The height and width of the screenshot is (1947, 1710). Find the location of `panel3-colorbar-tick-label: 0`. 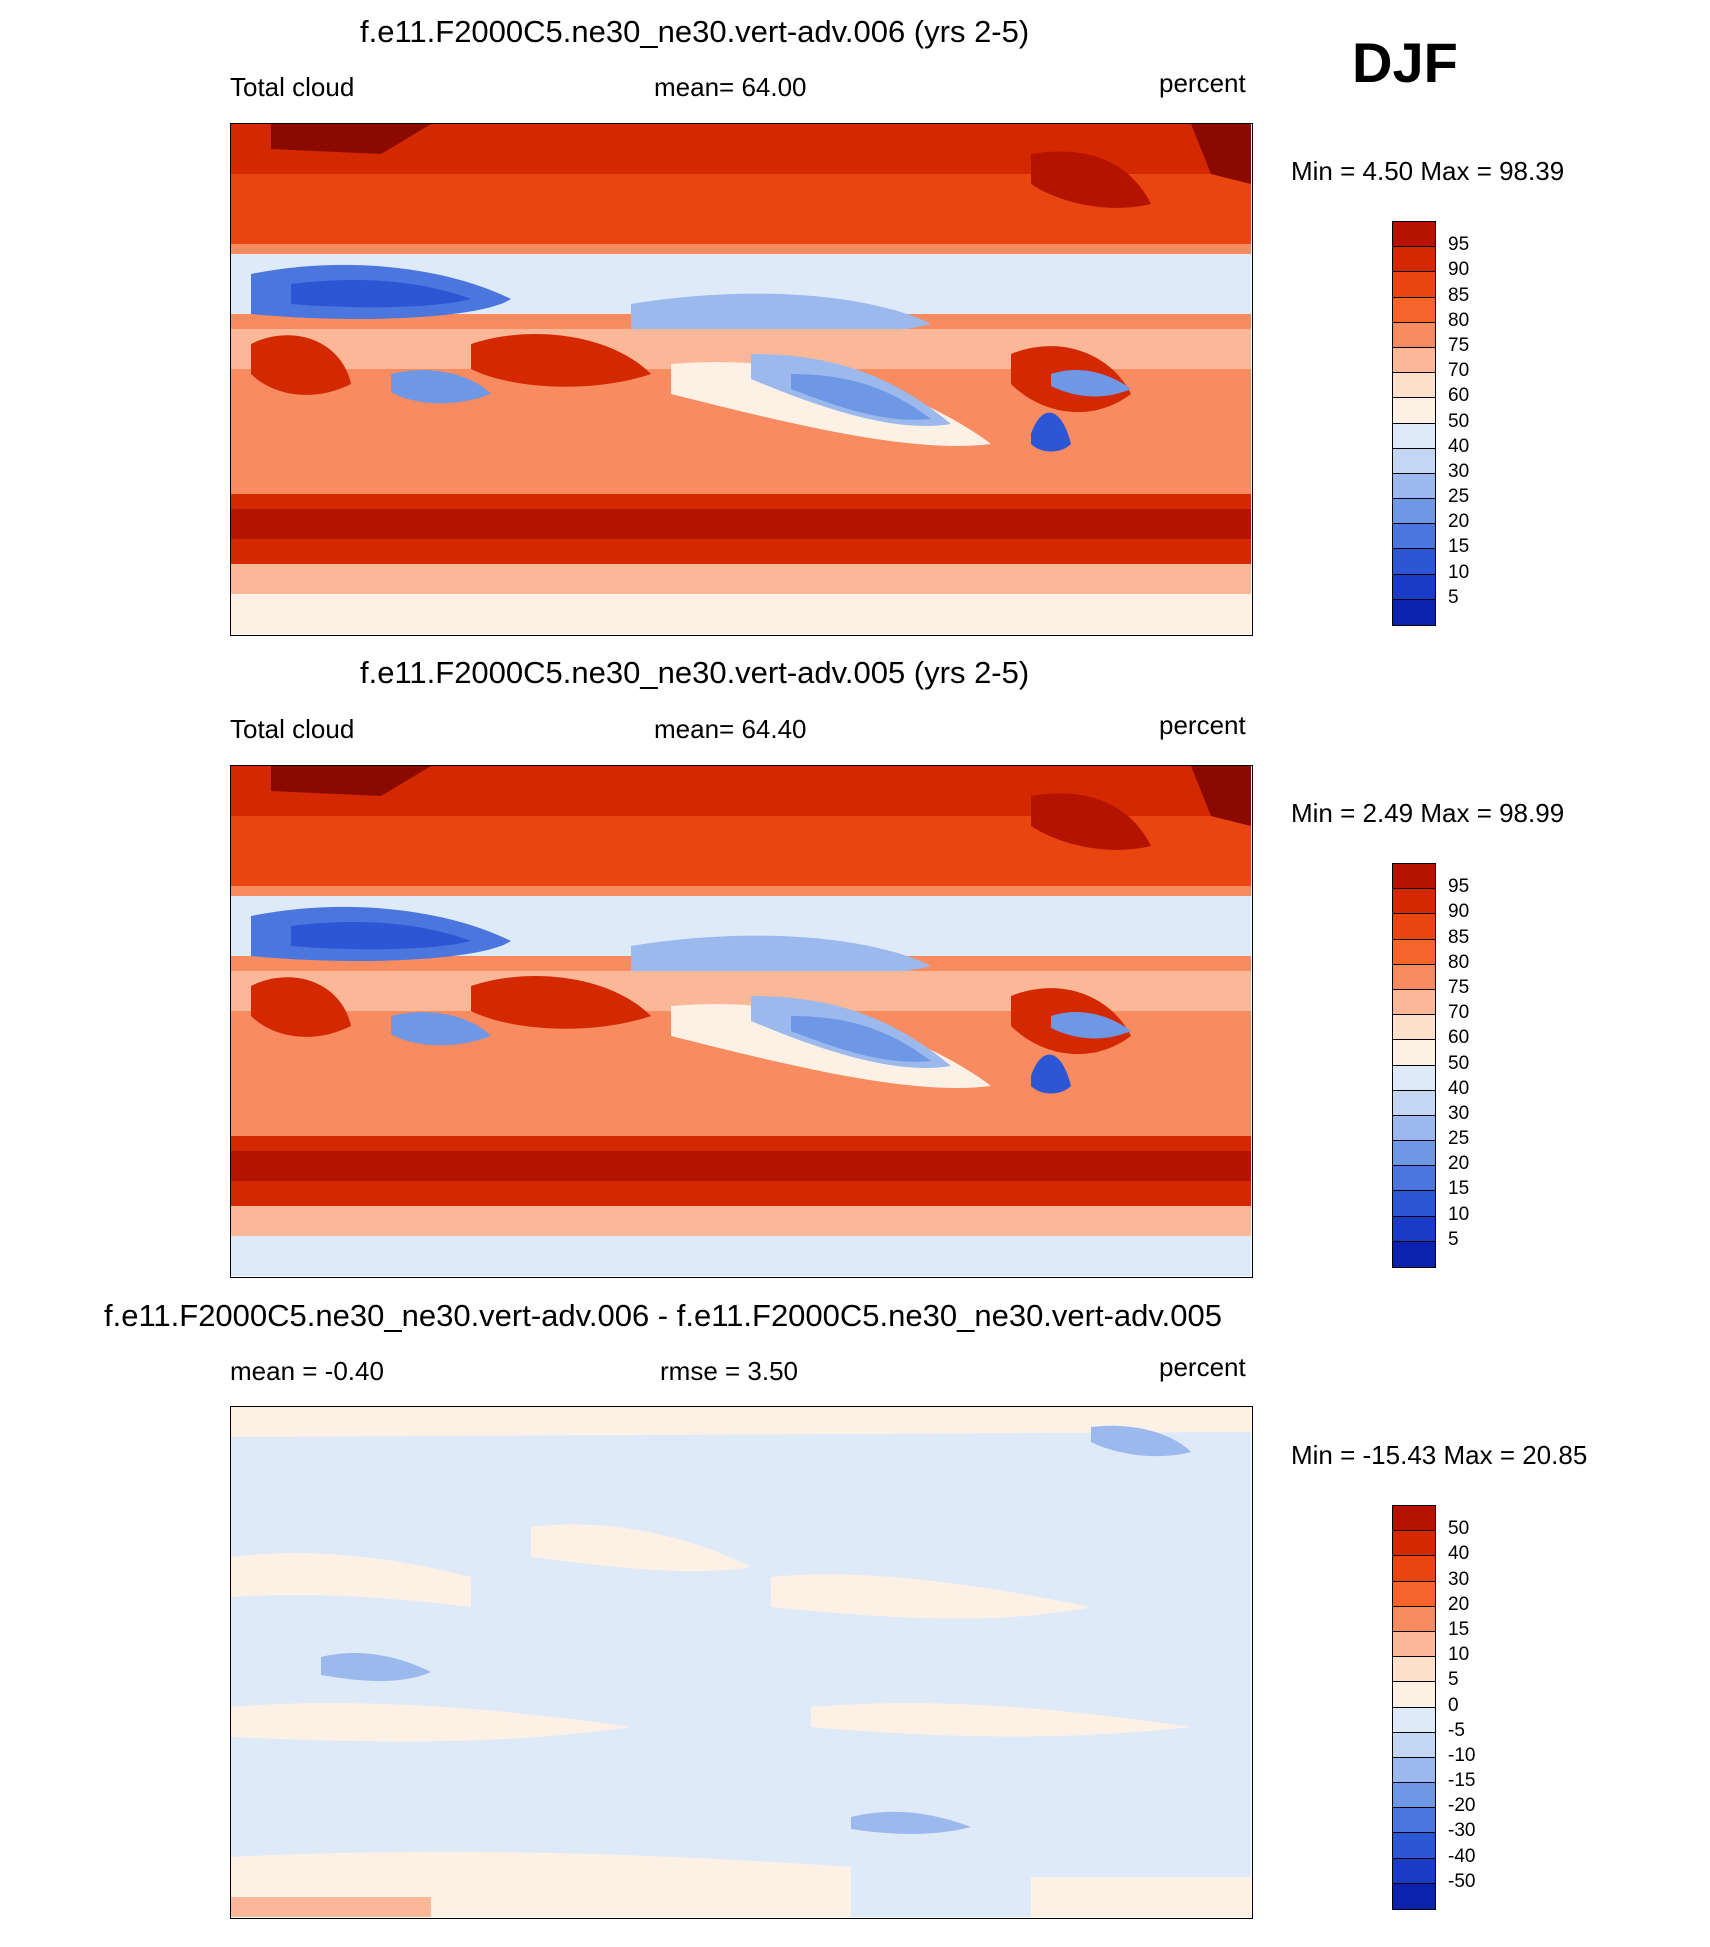

panel3-colorbar-tick-label: 0 is located at coordinates (1453, 1705).